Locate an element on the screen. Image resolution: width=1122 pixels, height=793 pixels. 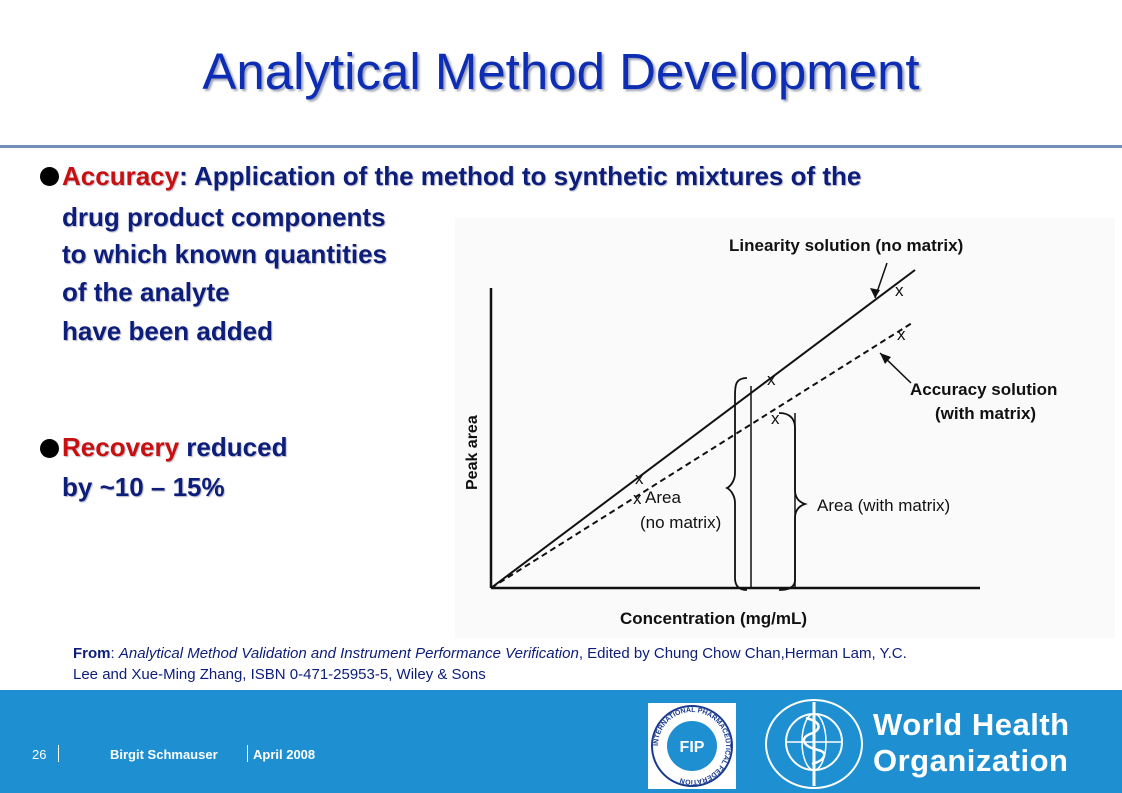
footer-bar is located at coordinates (561, 741).